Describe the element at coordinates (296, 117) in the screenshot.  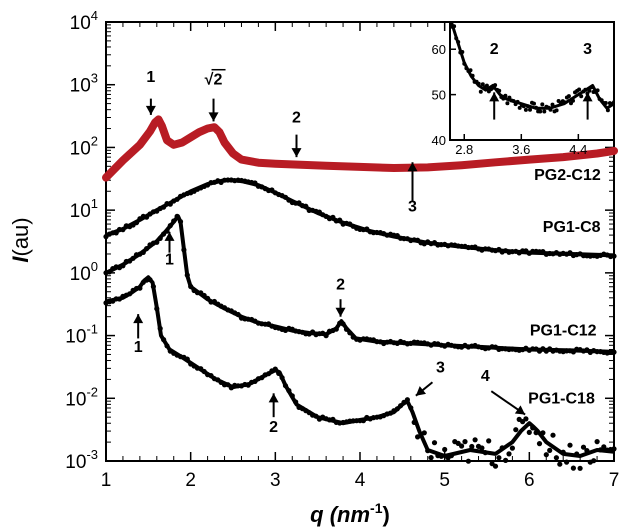
I see `peak-label: 2` at that location.